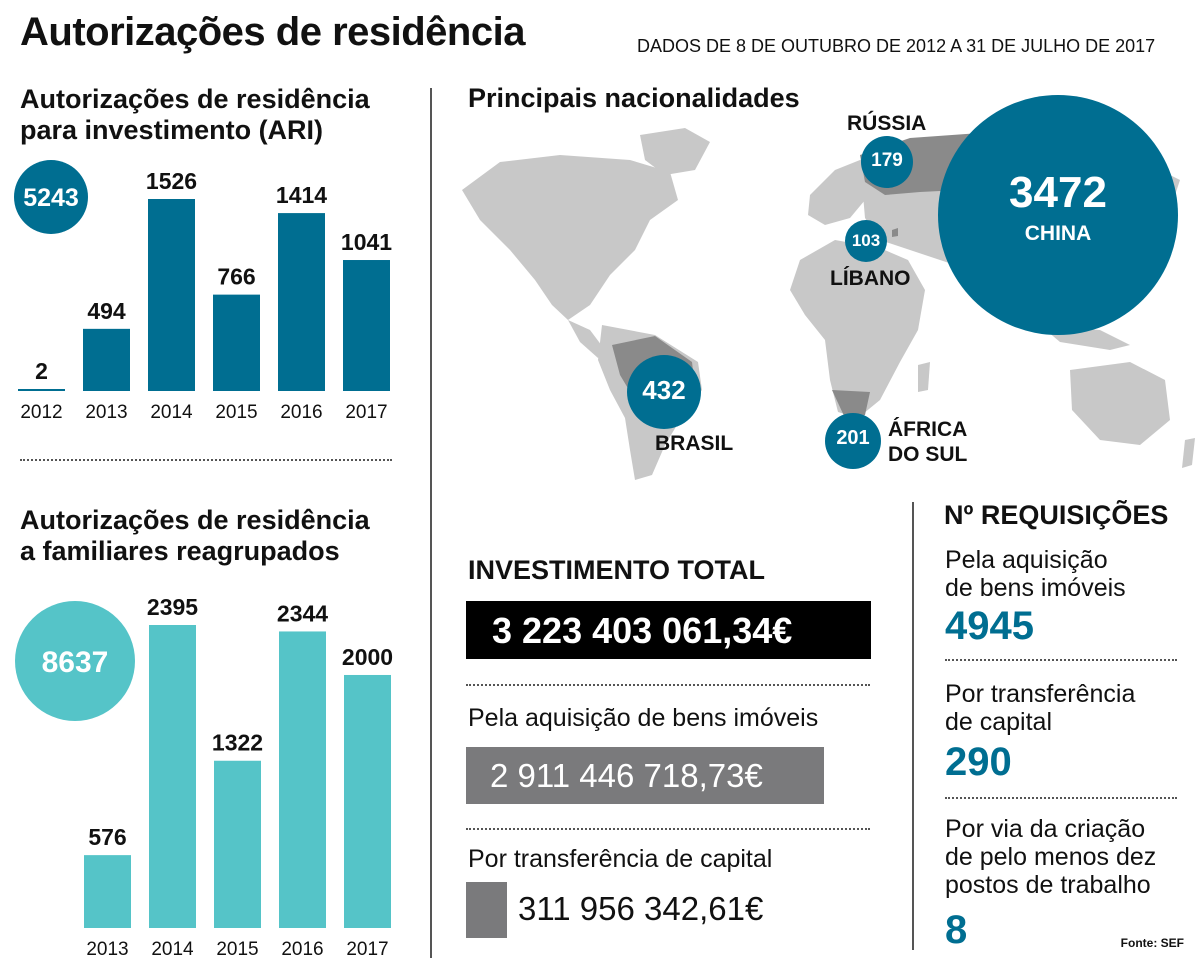 Image resolution: width=1199 pixels, height=979 pixels. What do you see at coordinates (302, 779) in the screenshot?
I see `family-bar-2016` at bounding box center [302, 779].